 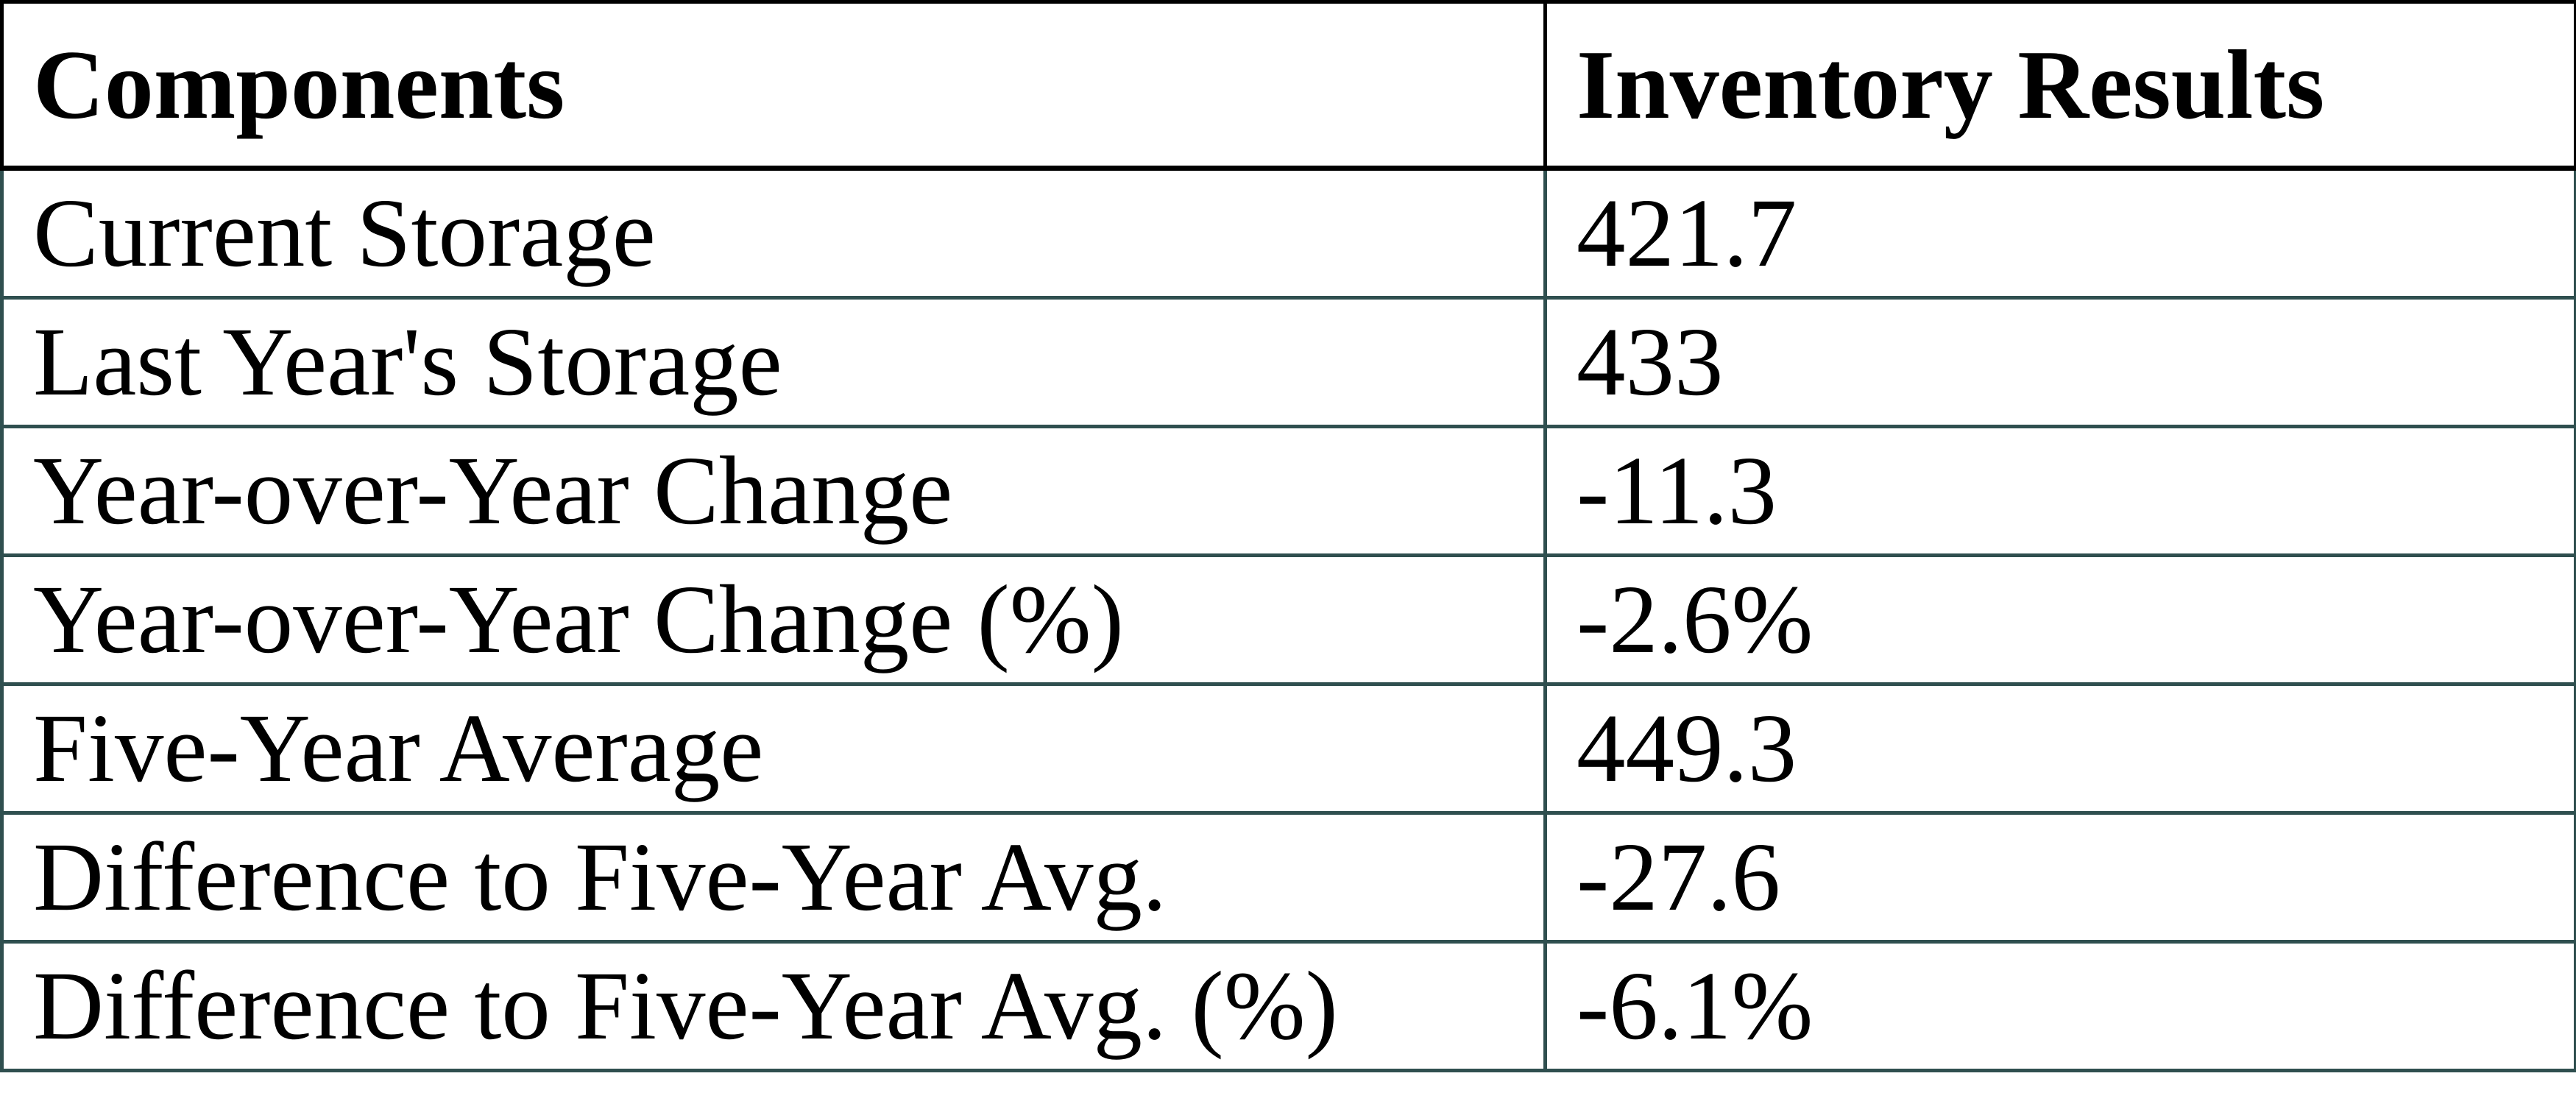 I want to click on row-value: -11.3, so click(x=2059, y=491).